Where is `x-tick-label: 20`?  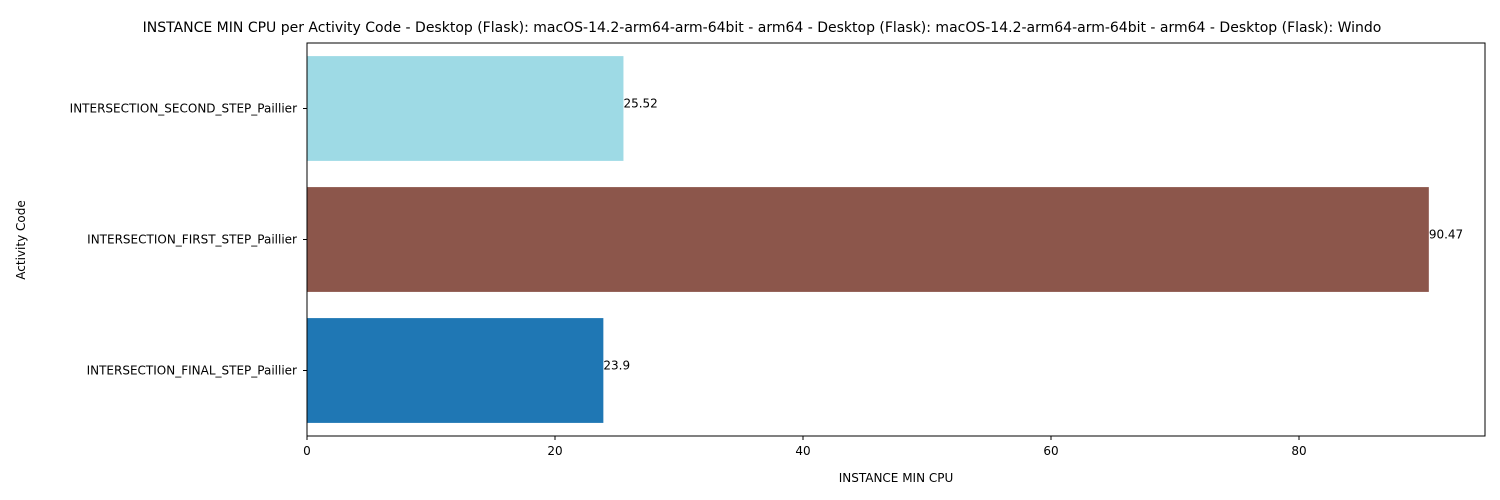
x-tick-label: 20 is located at coordinates (554, 451).